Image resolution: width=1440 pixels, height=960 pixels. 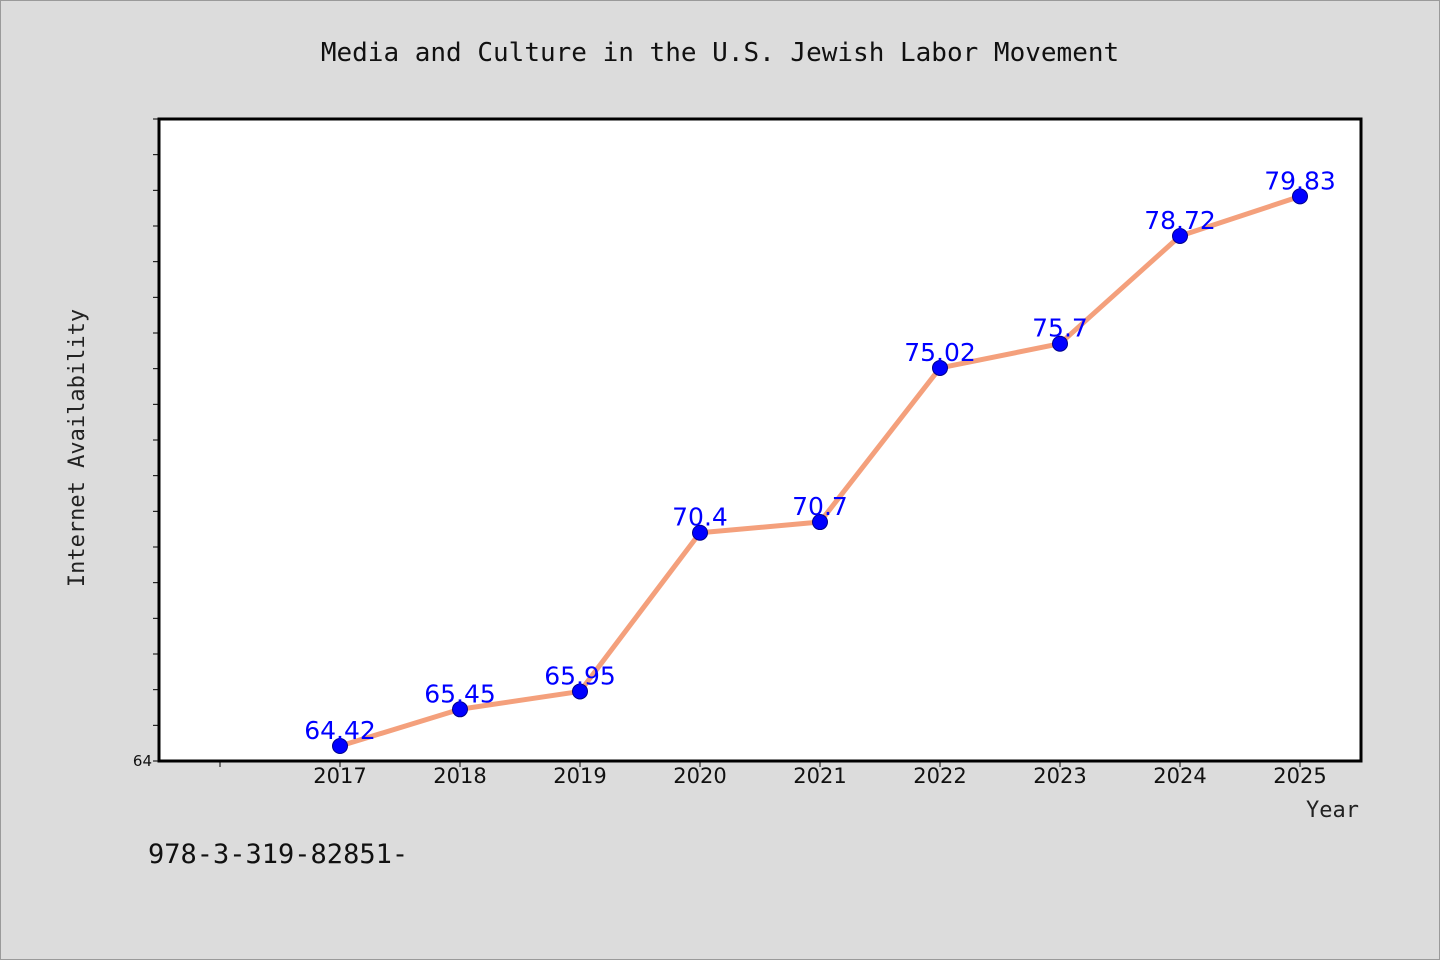 I want to click on data-label: 64.42, so click(x=340, y=730).